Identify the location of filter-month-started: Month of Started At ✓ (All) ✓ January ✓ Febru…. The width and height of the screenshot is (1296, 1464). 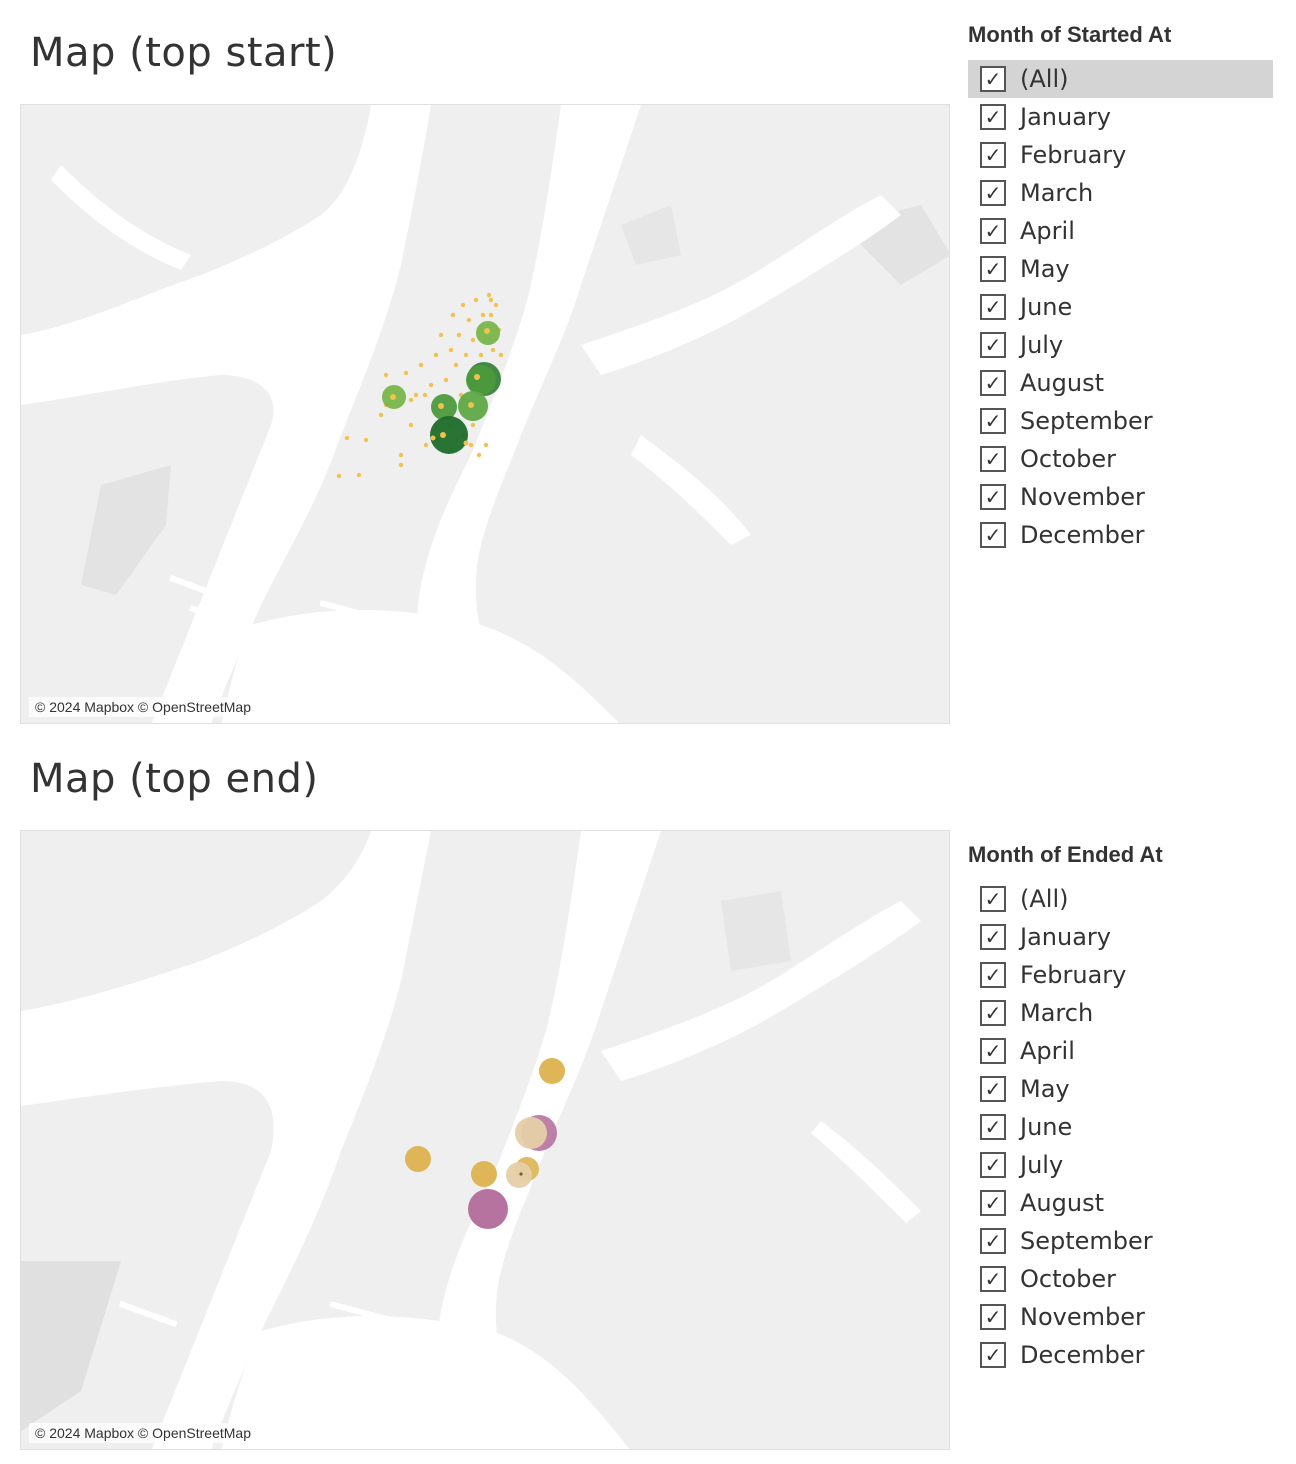
(1120, 288).